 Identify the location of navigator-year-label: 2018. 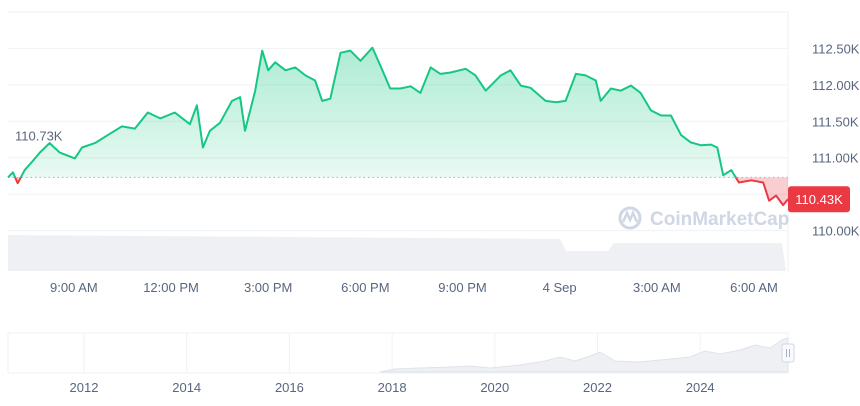
(392, 387).